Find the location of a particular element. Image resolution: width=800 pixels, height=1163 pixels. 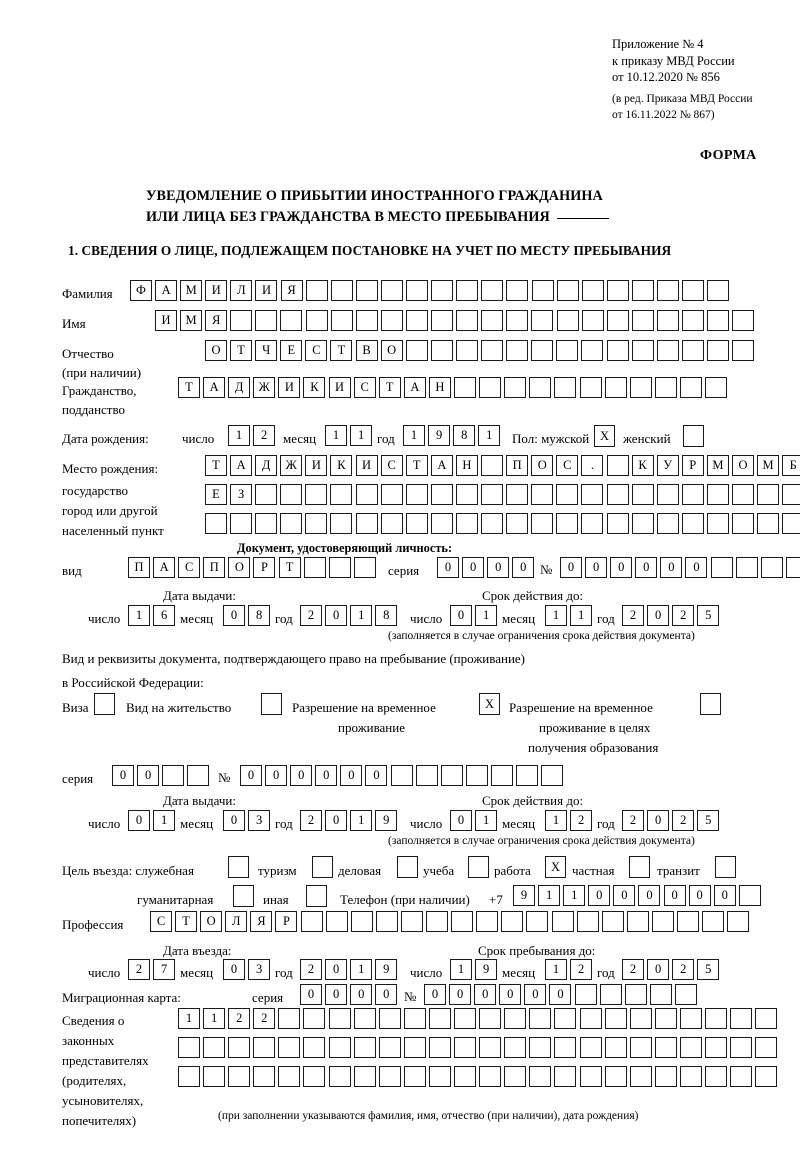

char-cell: Т is located at coordinates (241, 350).